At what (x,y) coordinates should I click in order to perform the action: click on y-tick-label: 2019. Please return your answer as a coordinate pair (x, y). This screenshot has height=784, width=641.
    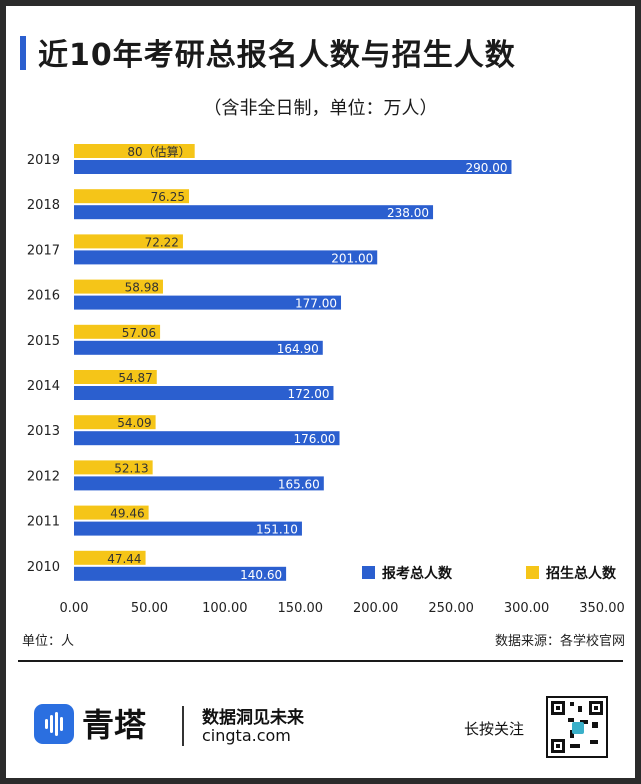
    Looking at the image, I should click on (43, 160).